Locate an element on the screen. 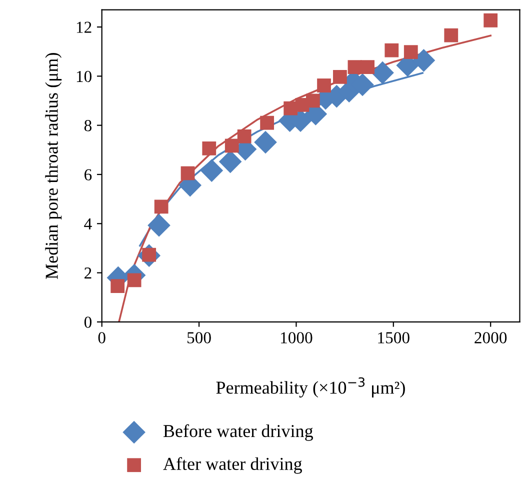 The height and width of the screenshot is (490, 525). y-tick-label: 2 is located at coordinates (88, 273).